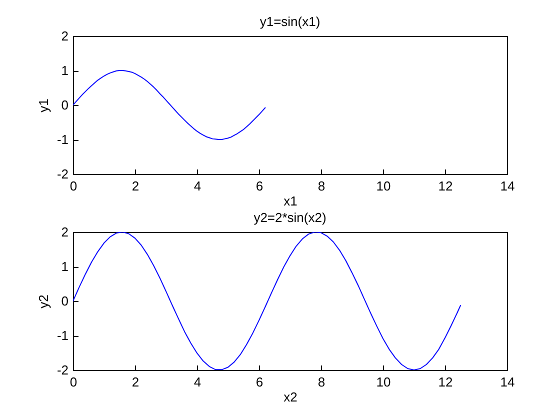  What do you see at coordinates (290, 217) in the screenshot?
I see `chart-title: y2=2*sin(x2)` at bounding box center [290, 217].